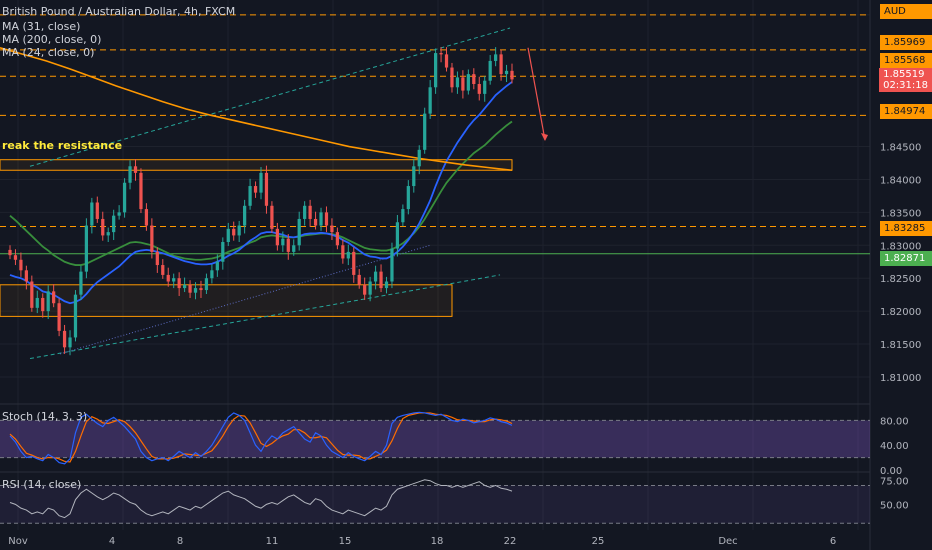 Image resolution: width=932 pixels, height=550 pixels. What do you see at coordinates (900, 312) in the screenshot?
I see `price-tick-label: 1.82000` at bounding box center [900, 312].